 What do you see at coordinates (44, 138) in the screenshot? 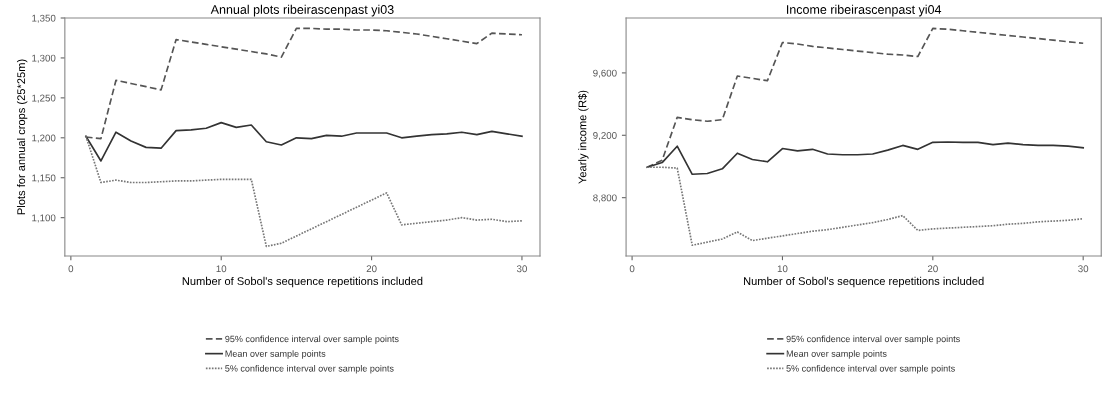
I see `y-tick-label: 1,200` at bounding box center [44, 138].